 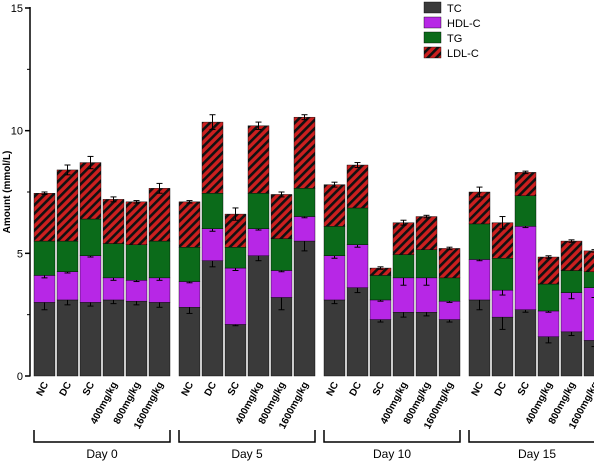 I want to click on y-tick-label: 0, so click(x=20, y=377).